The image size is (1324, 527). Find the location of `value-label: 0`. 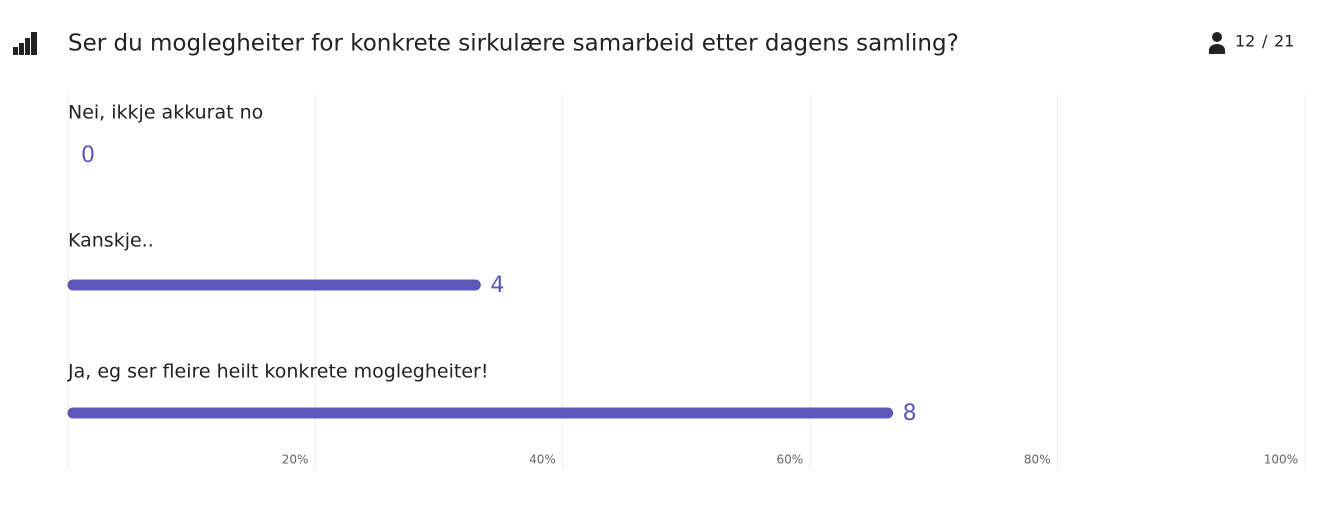

value-label: 0 is located at coordinates (88, 155).